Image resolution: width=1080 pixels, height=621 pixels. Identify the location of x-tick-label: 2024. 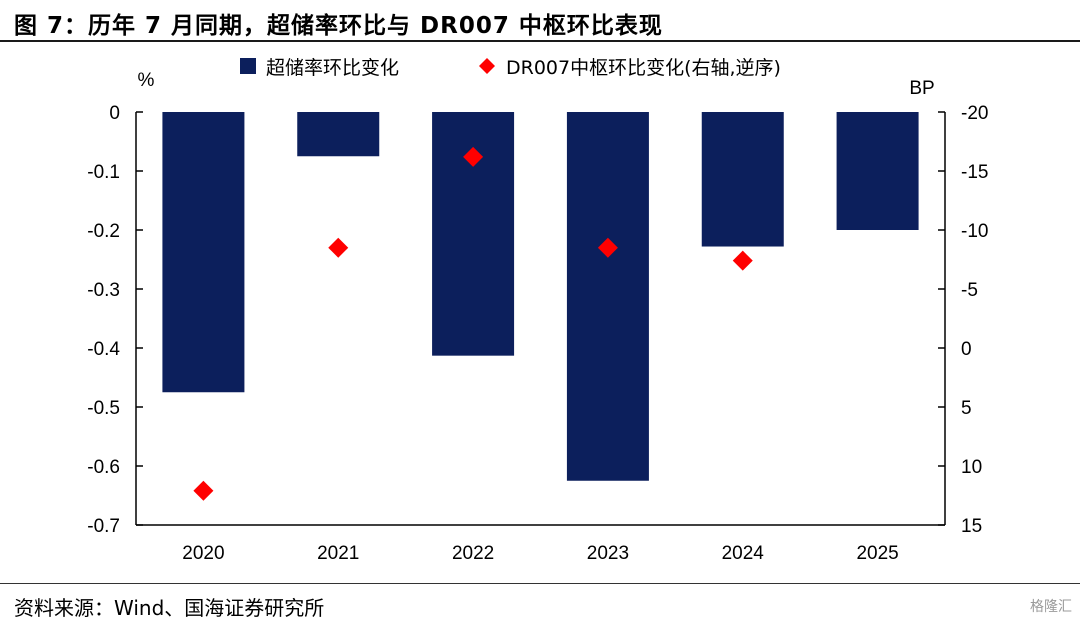
(743, 553).